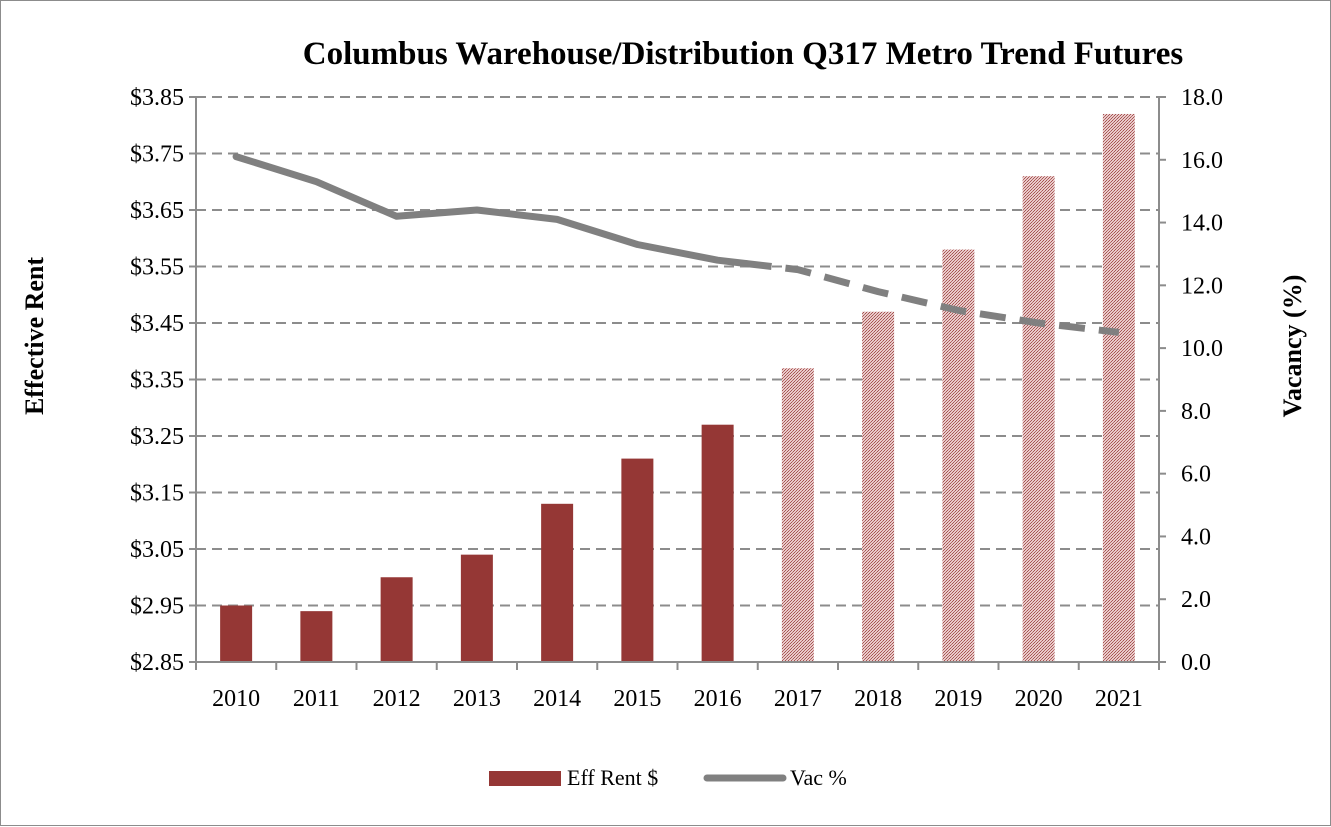  What do you see at coordinates (34, 336) in the screenshot?
I see `left-axis-title: Effective Rent` at bounding box center [34, 336].